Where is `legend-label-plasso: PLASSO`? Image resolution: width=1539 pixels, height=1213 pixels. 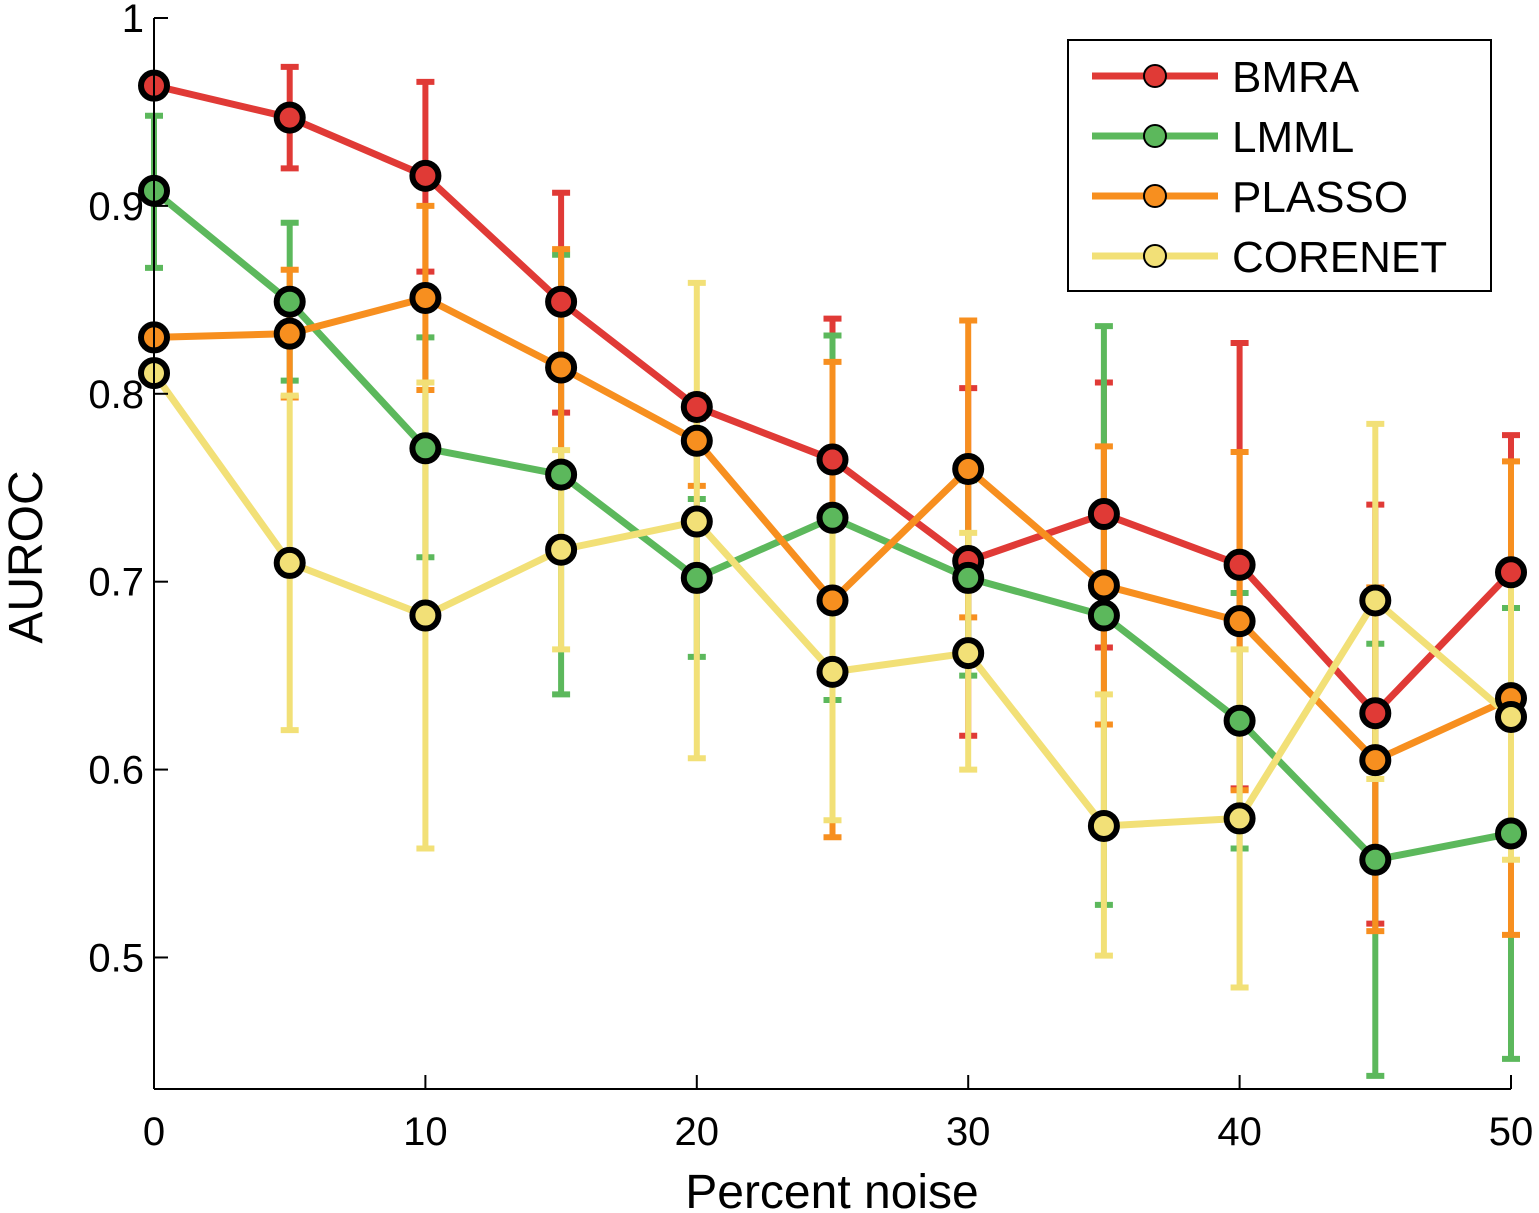 legend-label-plasso: PLASSO is located at coordinates (1320, 197).